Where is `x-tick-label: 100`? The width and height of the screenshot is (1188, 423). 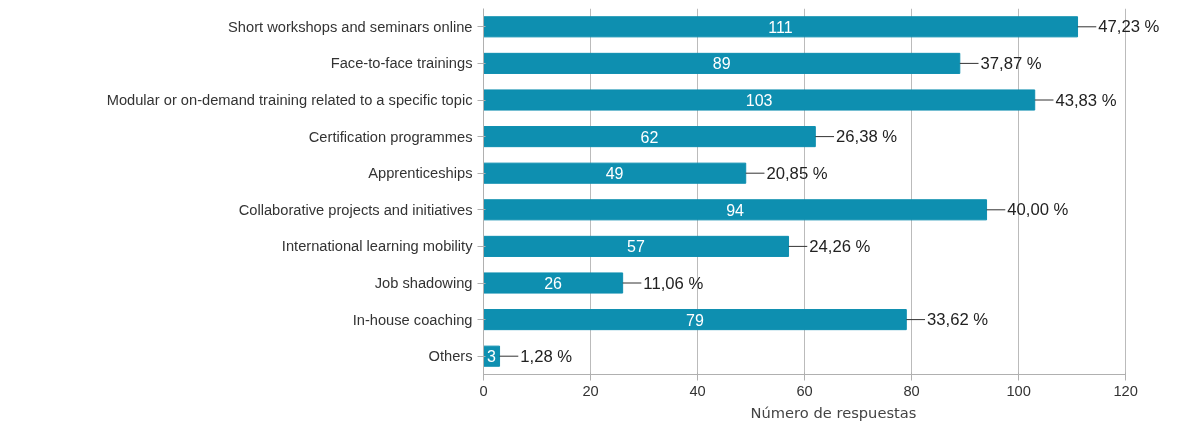 x-tick-label: 100 is located at coordinates (1018, 390).